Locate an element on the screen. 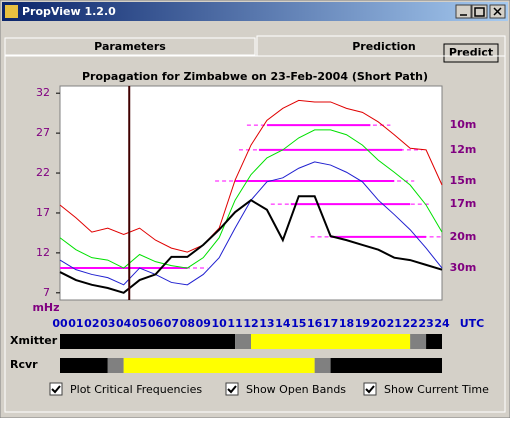 This screenshot has width=510, height=422. y-tick-label: 22 is located at coordinates (43, 172).